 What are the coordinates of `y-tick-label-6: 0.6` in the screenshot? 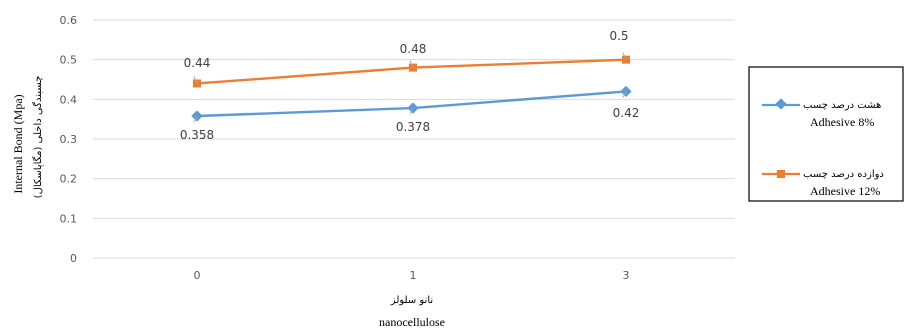 It's located at (69, 20).